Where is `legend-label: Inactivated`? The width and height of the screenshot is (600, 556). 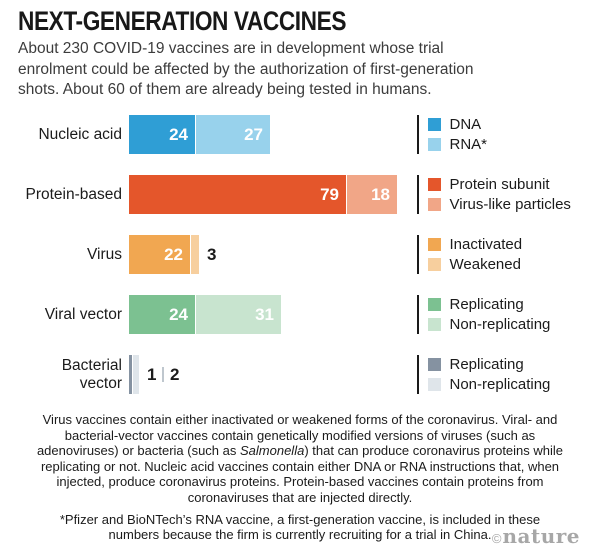 legend-label: Inactivated is located at coordinates (486, 244).